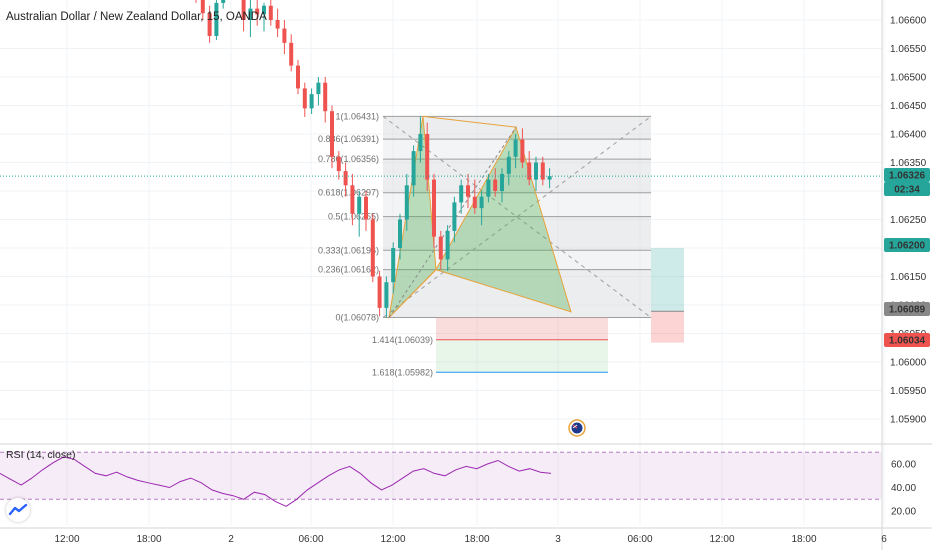 The image size is (932, 555). I want to click on price-badge-label: 1.06200, so click(907, 246).